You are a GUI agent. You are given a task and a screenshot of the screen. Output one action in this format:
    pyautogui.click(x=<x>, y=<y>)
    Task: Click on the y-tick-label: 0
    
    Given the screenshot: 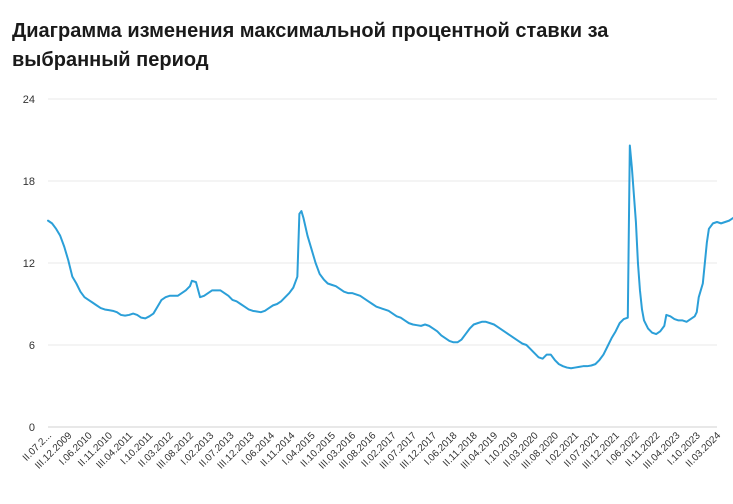 What is the action you would take?
    pyautogui.click(x=32, y=428)
    